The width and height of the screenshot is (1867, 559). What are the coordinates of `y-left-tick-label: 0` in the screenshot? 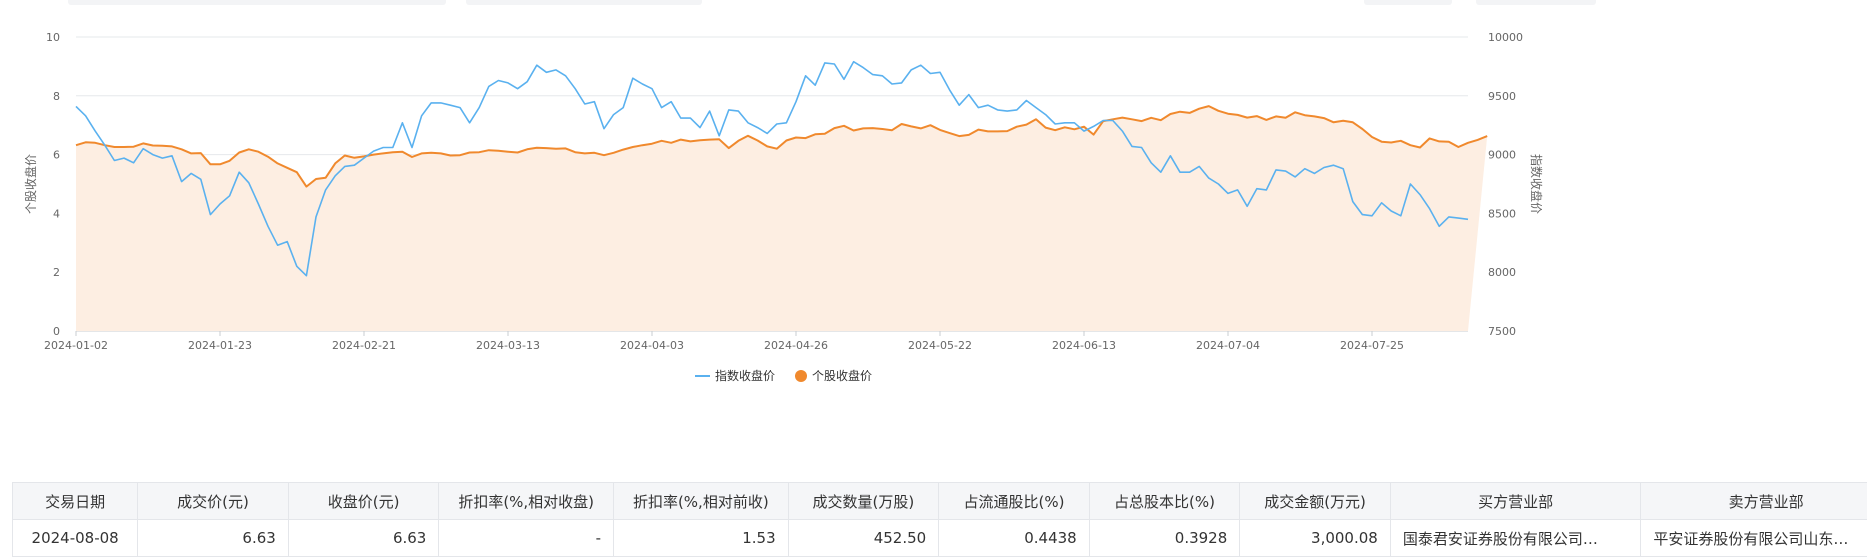 It's located at (56, 331).